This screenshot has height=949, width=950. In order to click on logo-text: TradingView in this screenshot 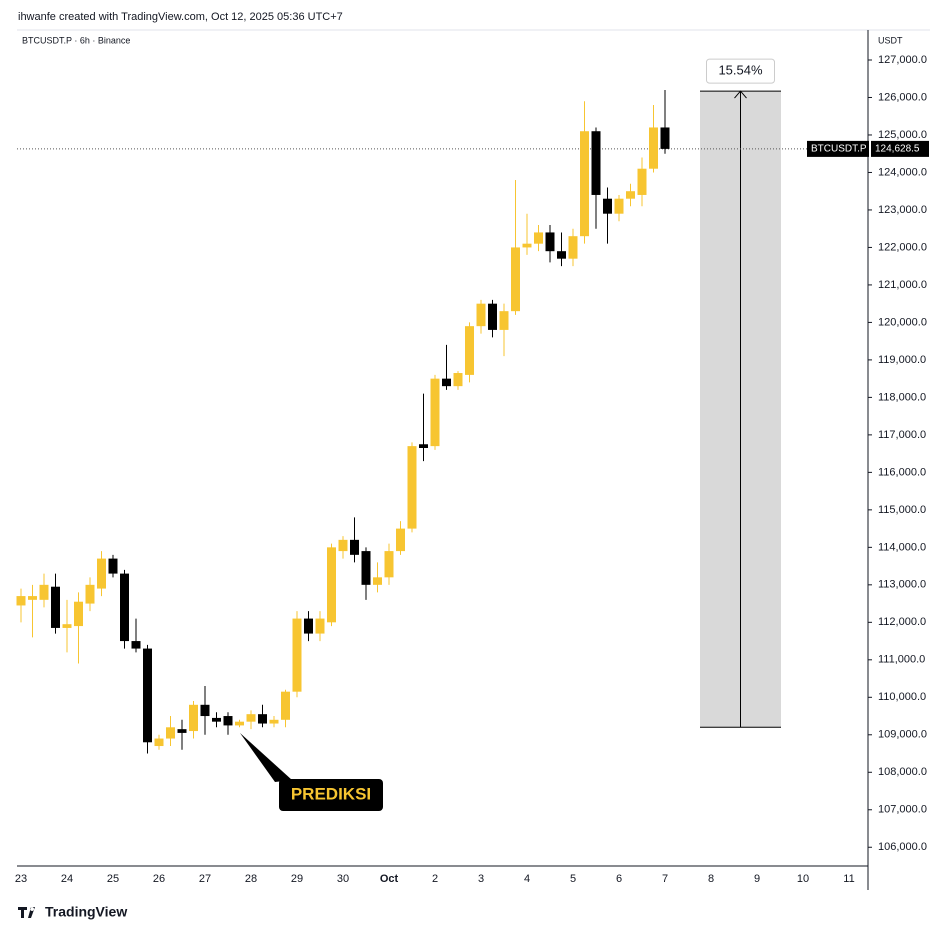, I will do `click(86, 912)`.